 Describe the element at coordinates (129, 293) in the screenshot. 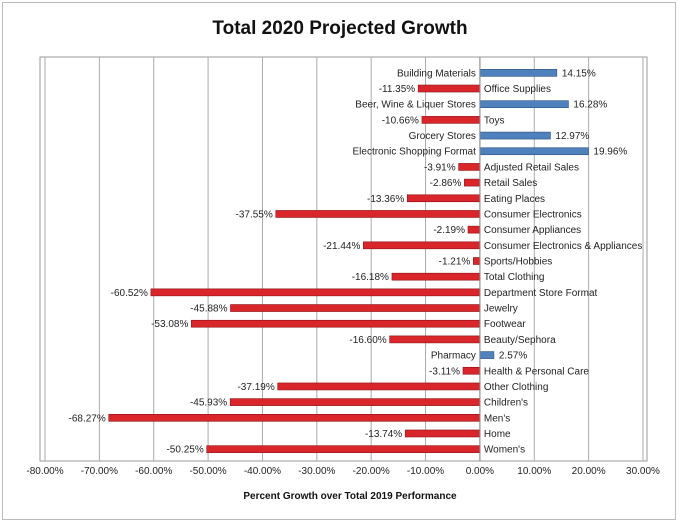

I see `data-label: -60.52%` at that location.